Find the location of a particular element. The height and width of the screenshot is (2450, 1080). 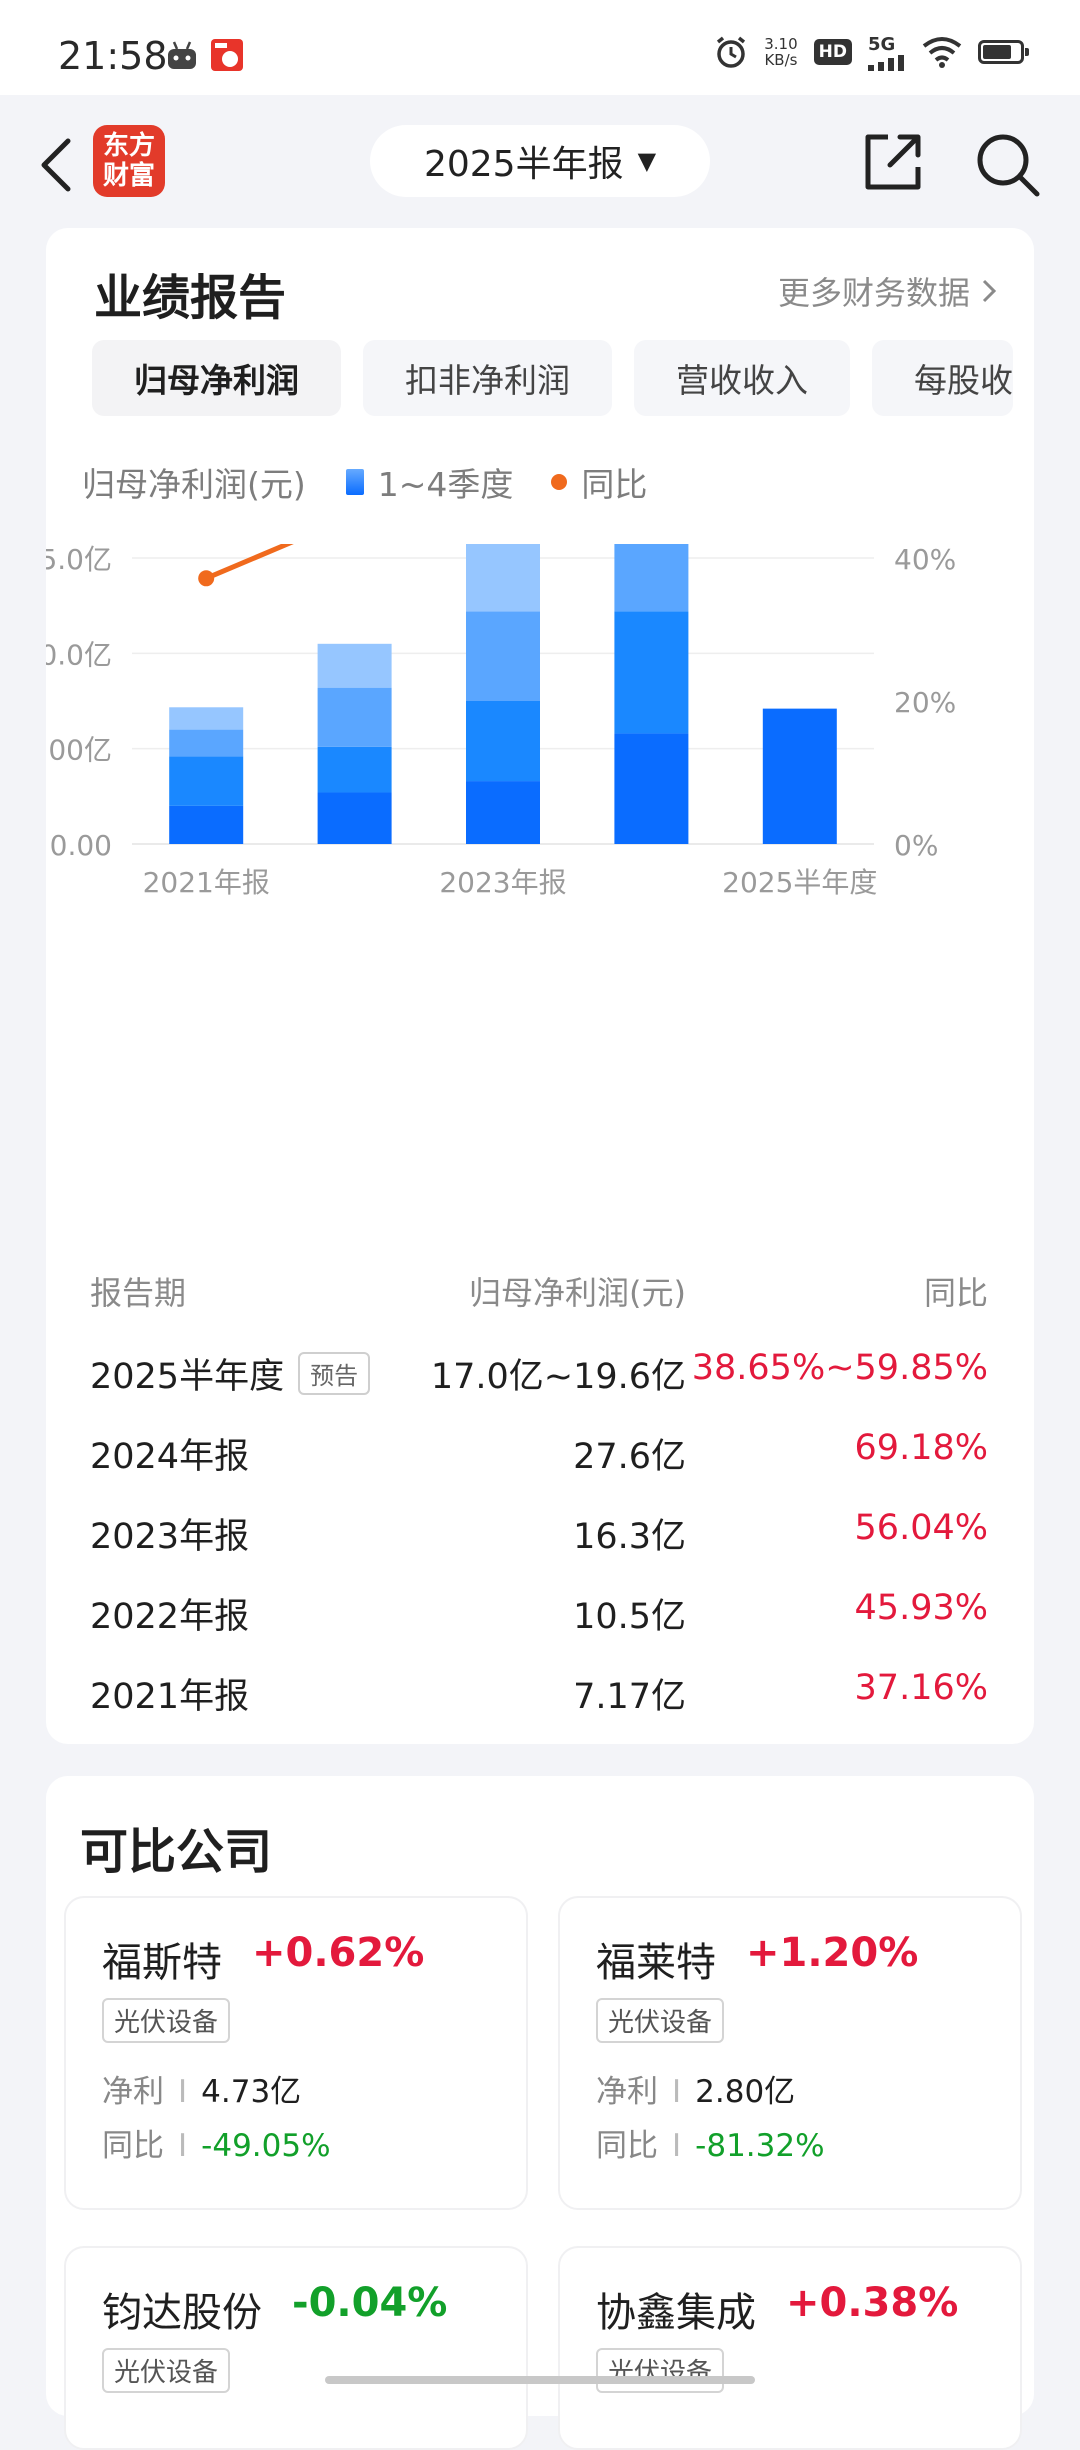

search-icon is located at coordinates (1008, 165).